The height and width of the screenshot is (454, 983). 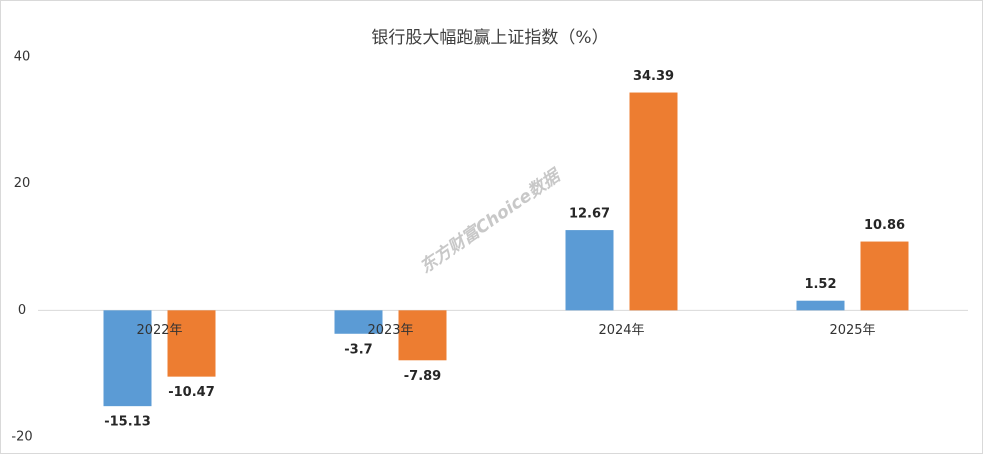 What do you see at coordinates (653, 76) in the screenshot?
I see `value-label: 34.39` at bounding box center [653, 76].